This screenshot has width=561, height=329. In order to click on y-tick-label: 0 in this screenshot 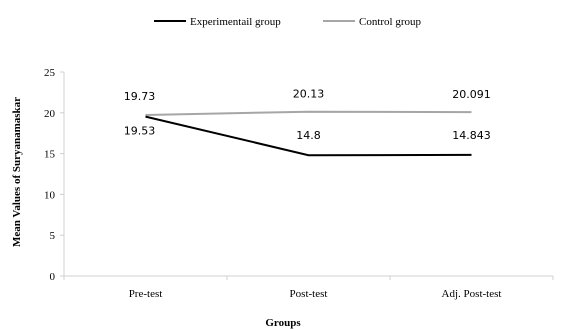, I will do `click(53, 277)`.